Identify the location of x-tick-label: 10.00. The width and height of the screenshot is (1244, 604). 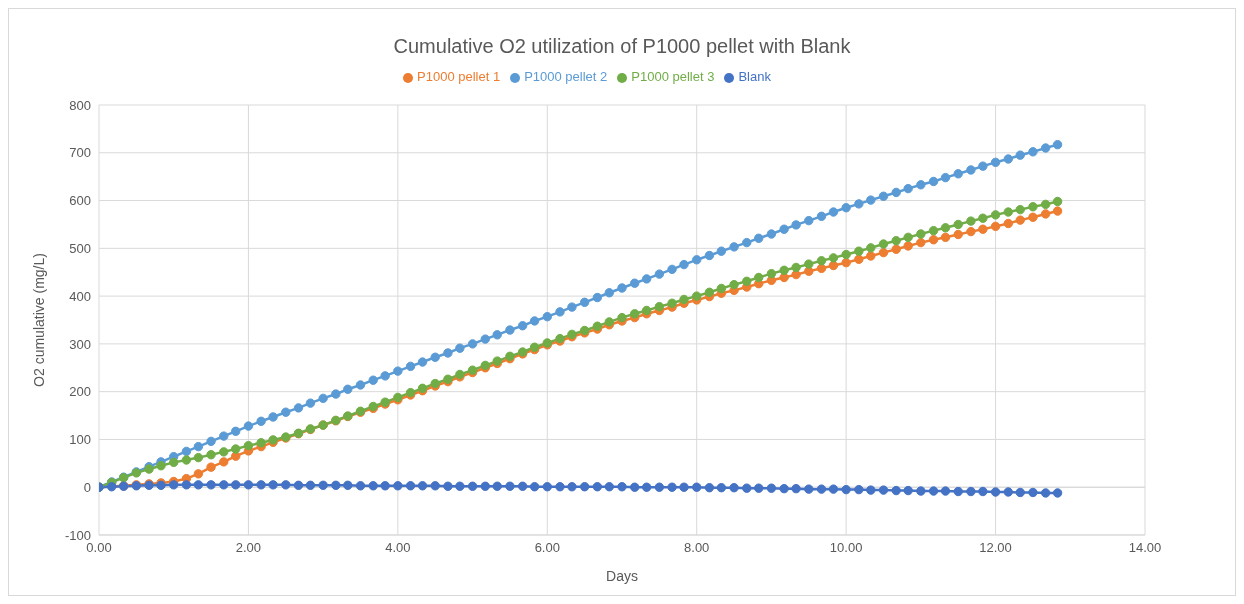
(846, 548).